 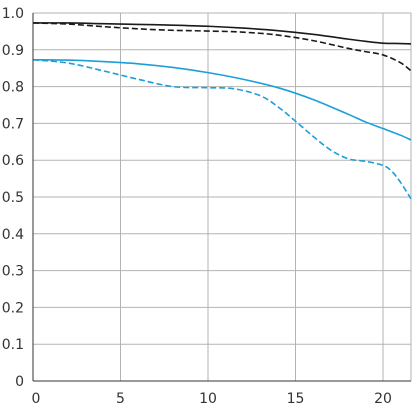 What do you see at coordinates (19, 382) in the screenshot?
I see `y-tick-label: 0` at bounding box center [19, 382].